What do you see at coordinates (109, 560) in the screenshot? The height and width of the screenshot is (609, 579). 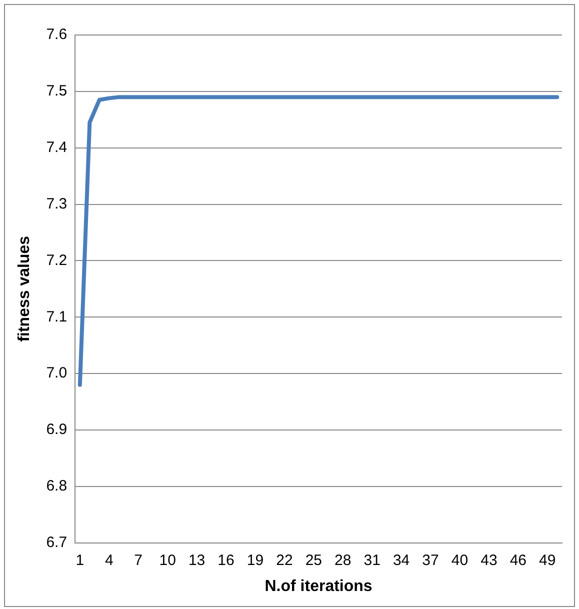 I see `x-tick-label: 4` at bounding box center [109, 560].